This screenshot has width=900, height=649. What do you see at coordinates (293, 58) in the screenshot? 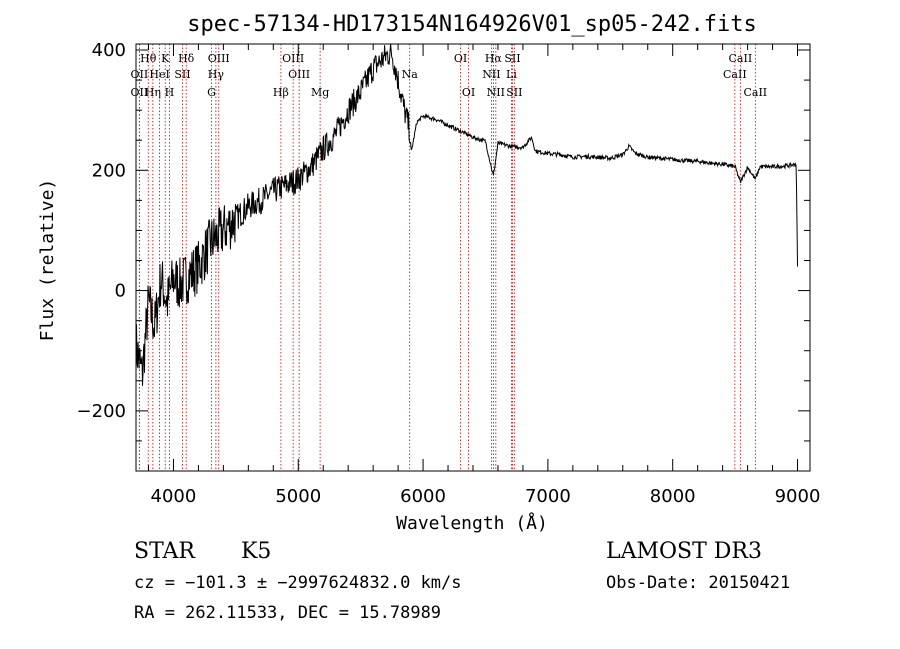
I see `line-label-4: OIII` at bounding box center [293, 58].